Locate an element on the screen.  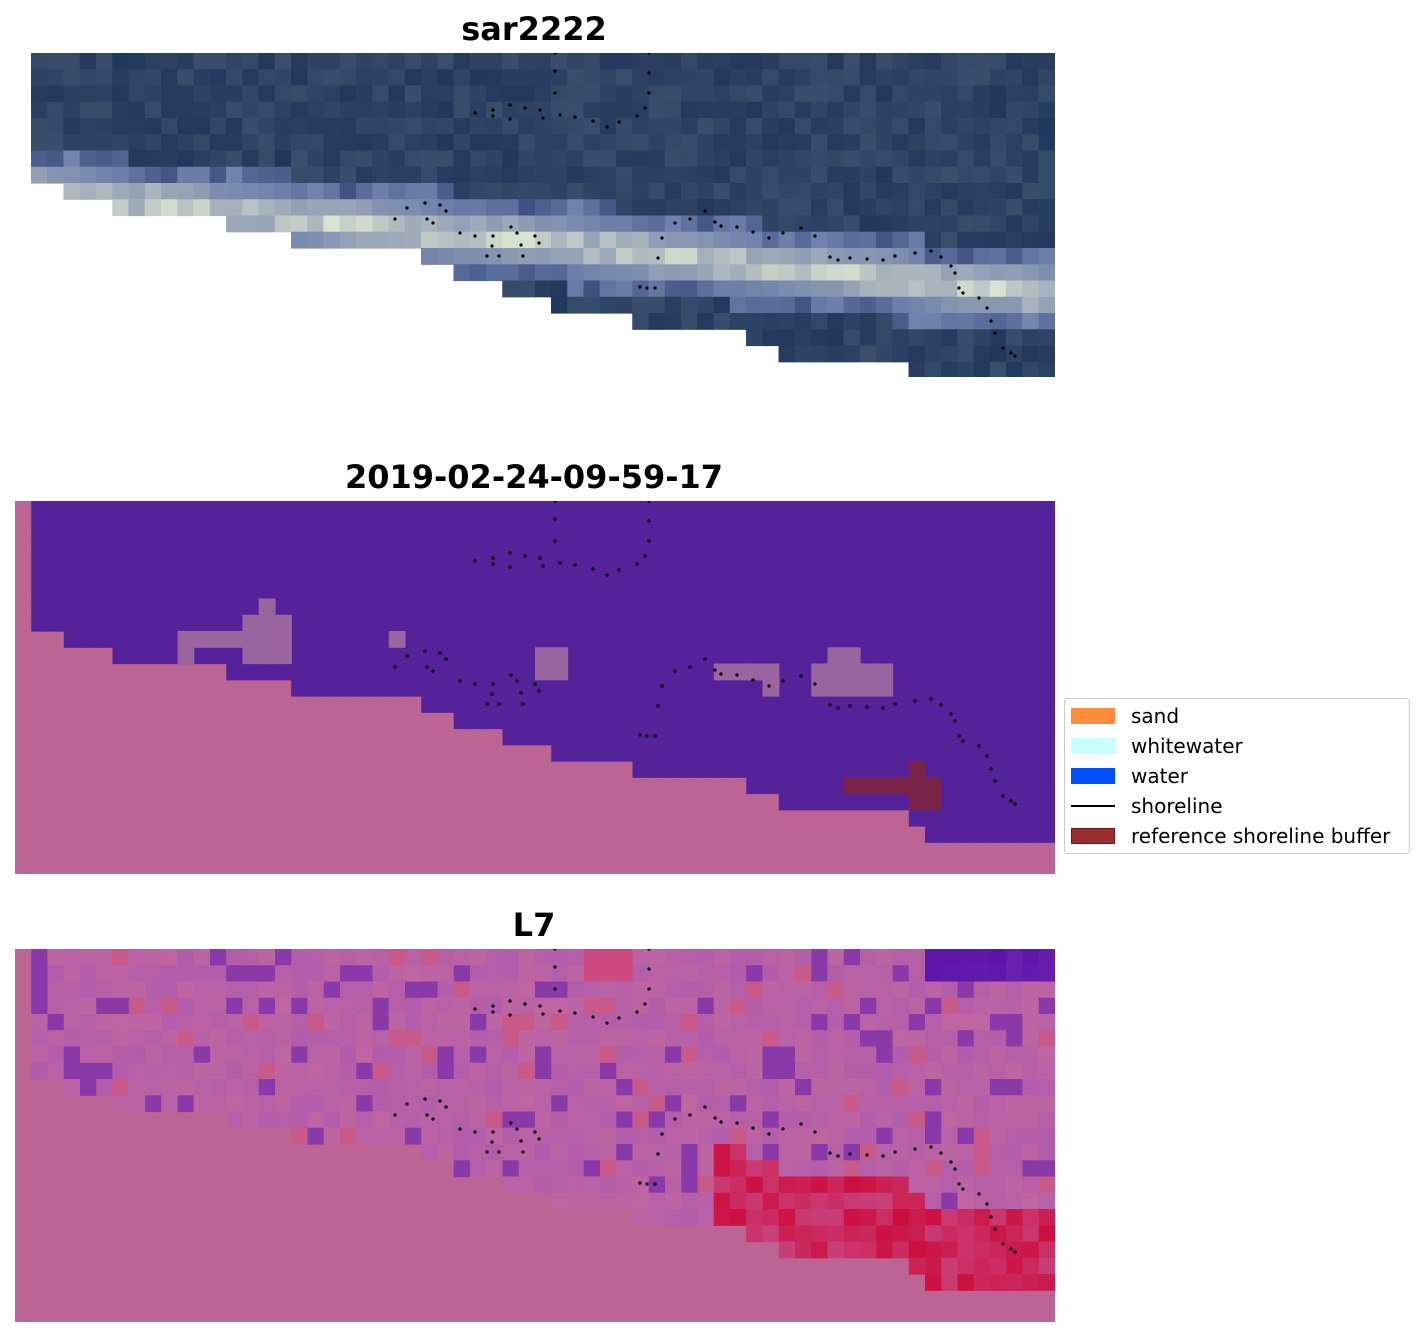
legend-label: whitewater is located at coordinates (1187, 746).